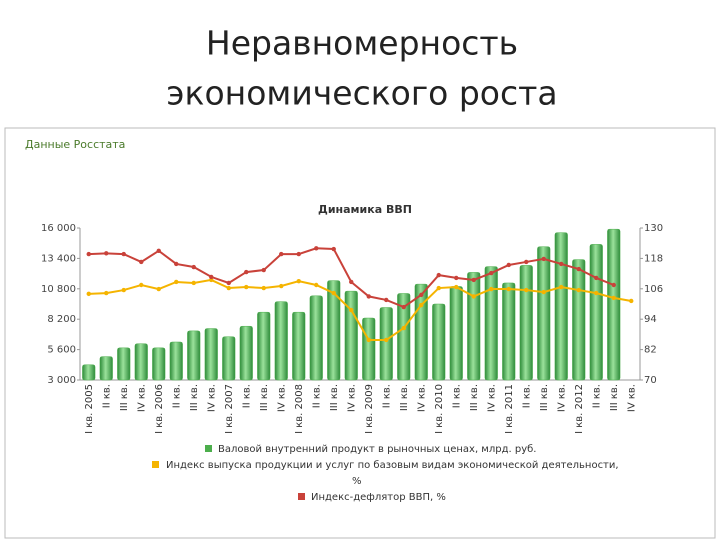  Describe the element at coordinates (650, 350) in the screenshot. I see `y2-tick-label: 82` at that location.